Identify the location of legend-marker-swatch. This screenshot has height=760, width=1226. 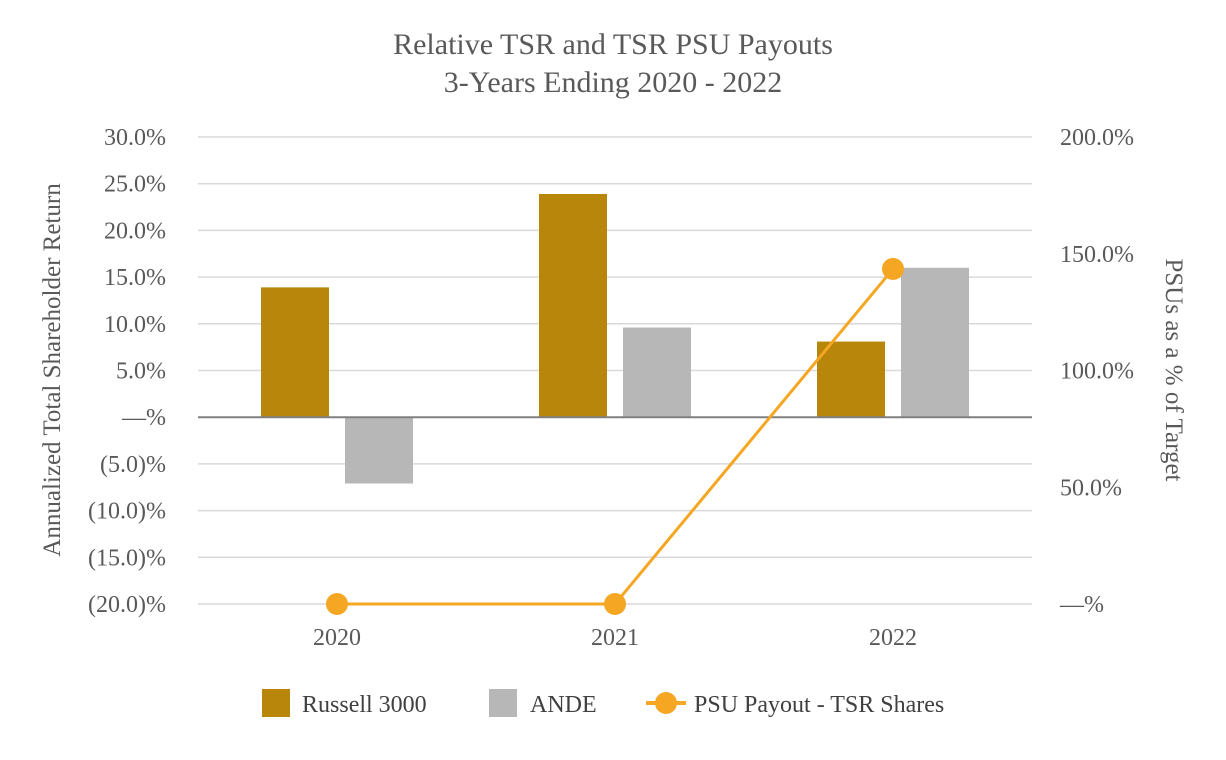
(666, 703).